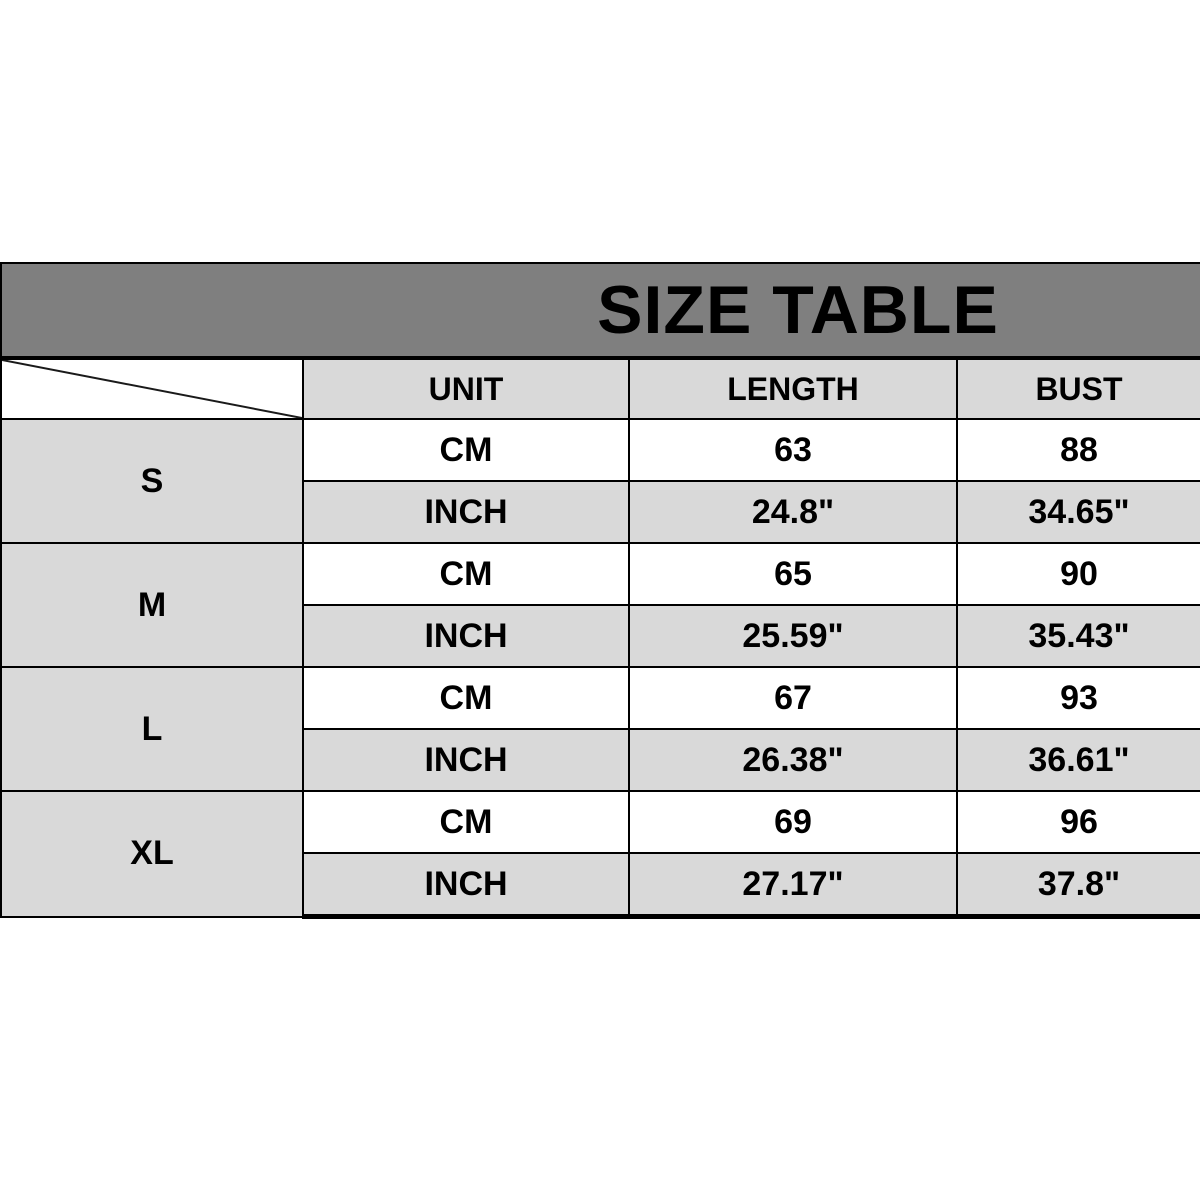 Image resolution: width=1200 pixels, height=1200 pixels. I want to click on table-header-row: UNIT LENGTH BUST, so click(600, 389).